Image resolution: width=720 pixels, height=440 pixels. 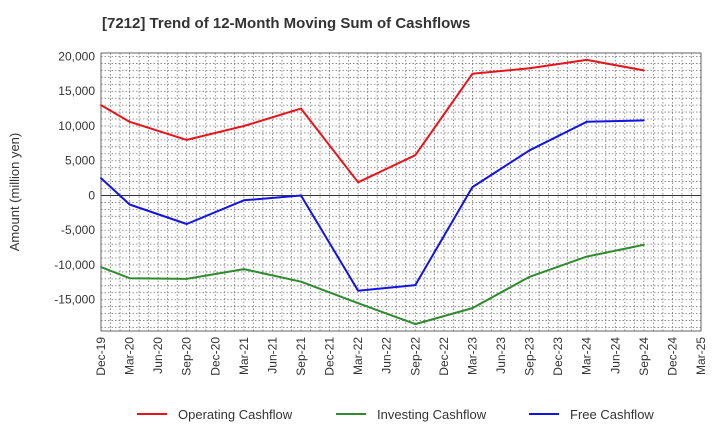 I want to click on x-tick-label: Dec-24, so click(x=672, y=356).